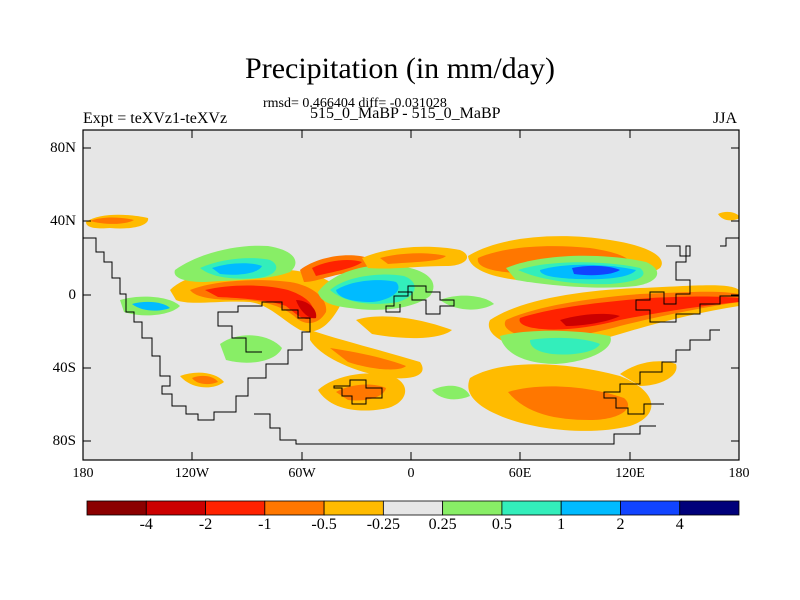 The width and height of the screenshot is (800, 600). What do you see at coordinates (455, 429) in the screenshot?
I see `coastline-antarctic` at bounding box center [455, 429].